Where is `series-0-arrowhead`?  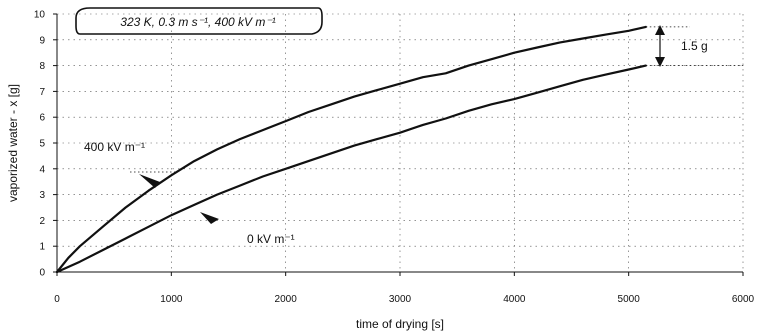 series-0-arrowhead is located at coordinates (209, 218).